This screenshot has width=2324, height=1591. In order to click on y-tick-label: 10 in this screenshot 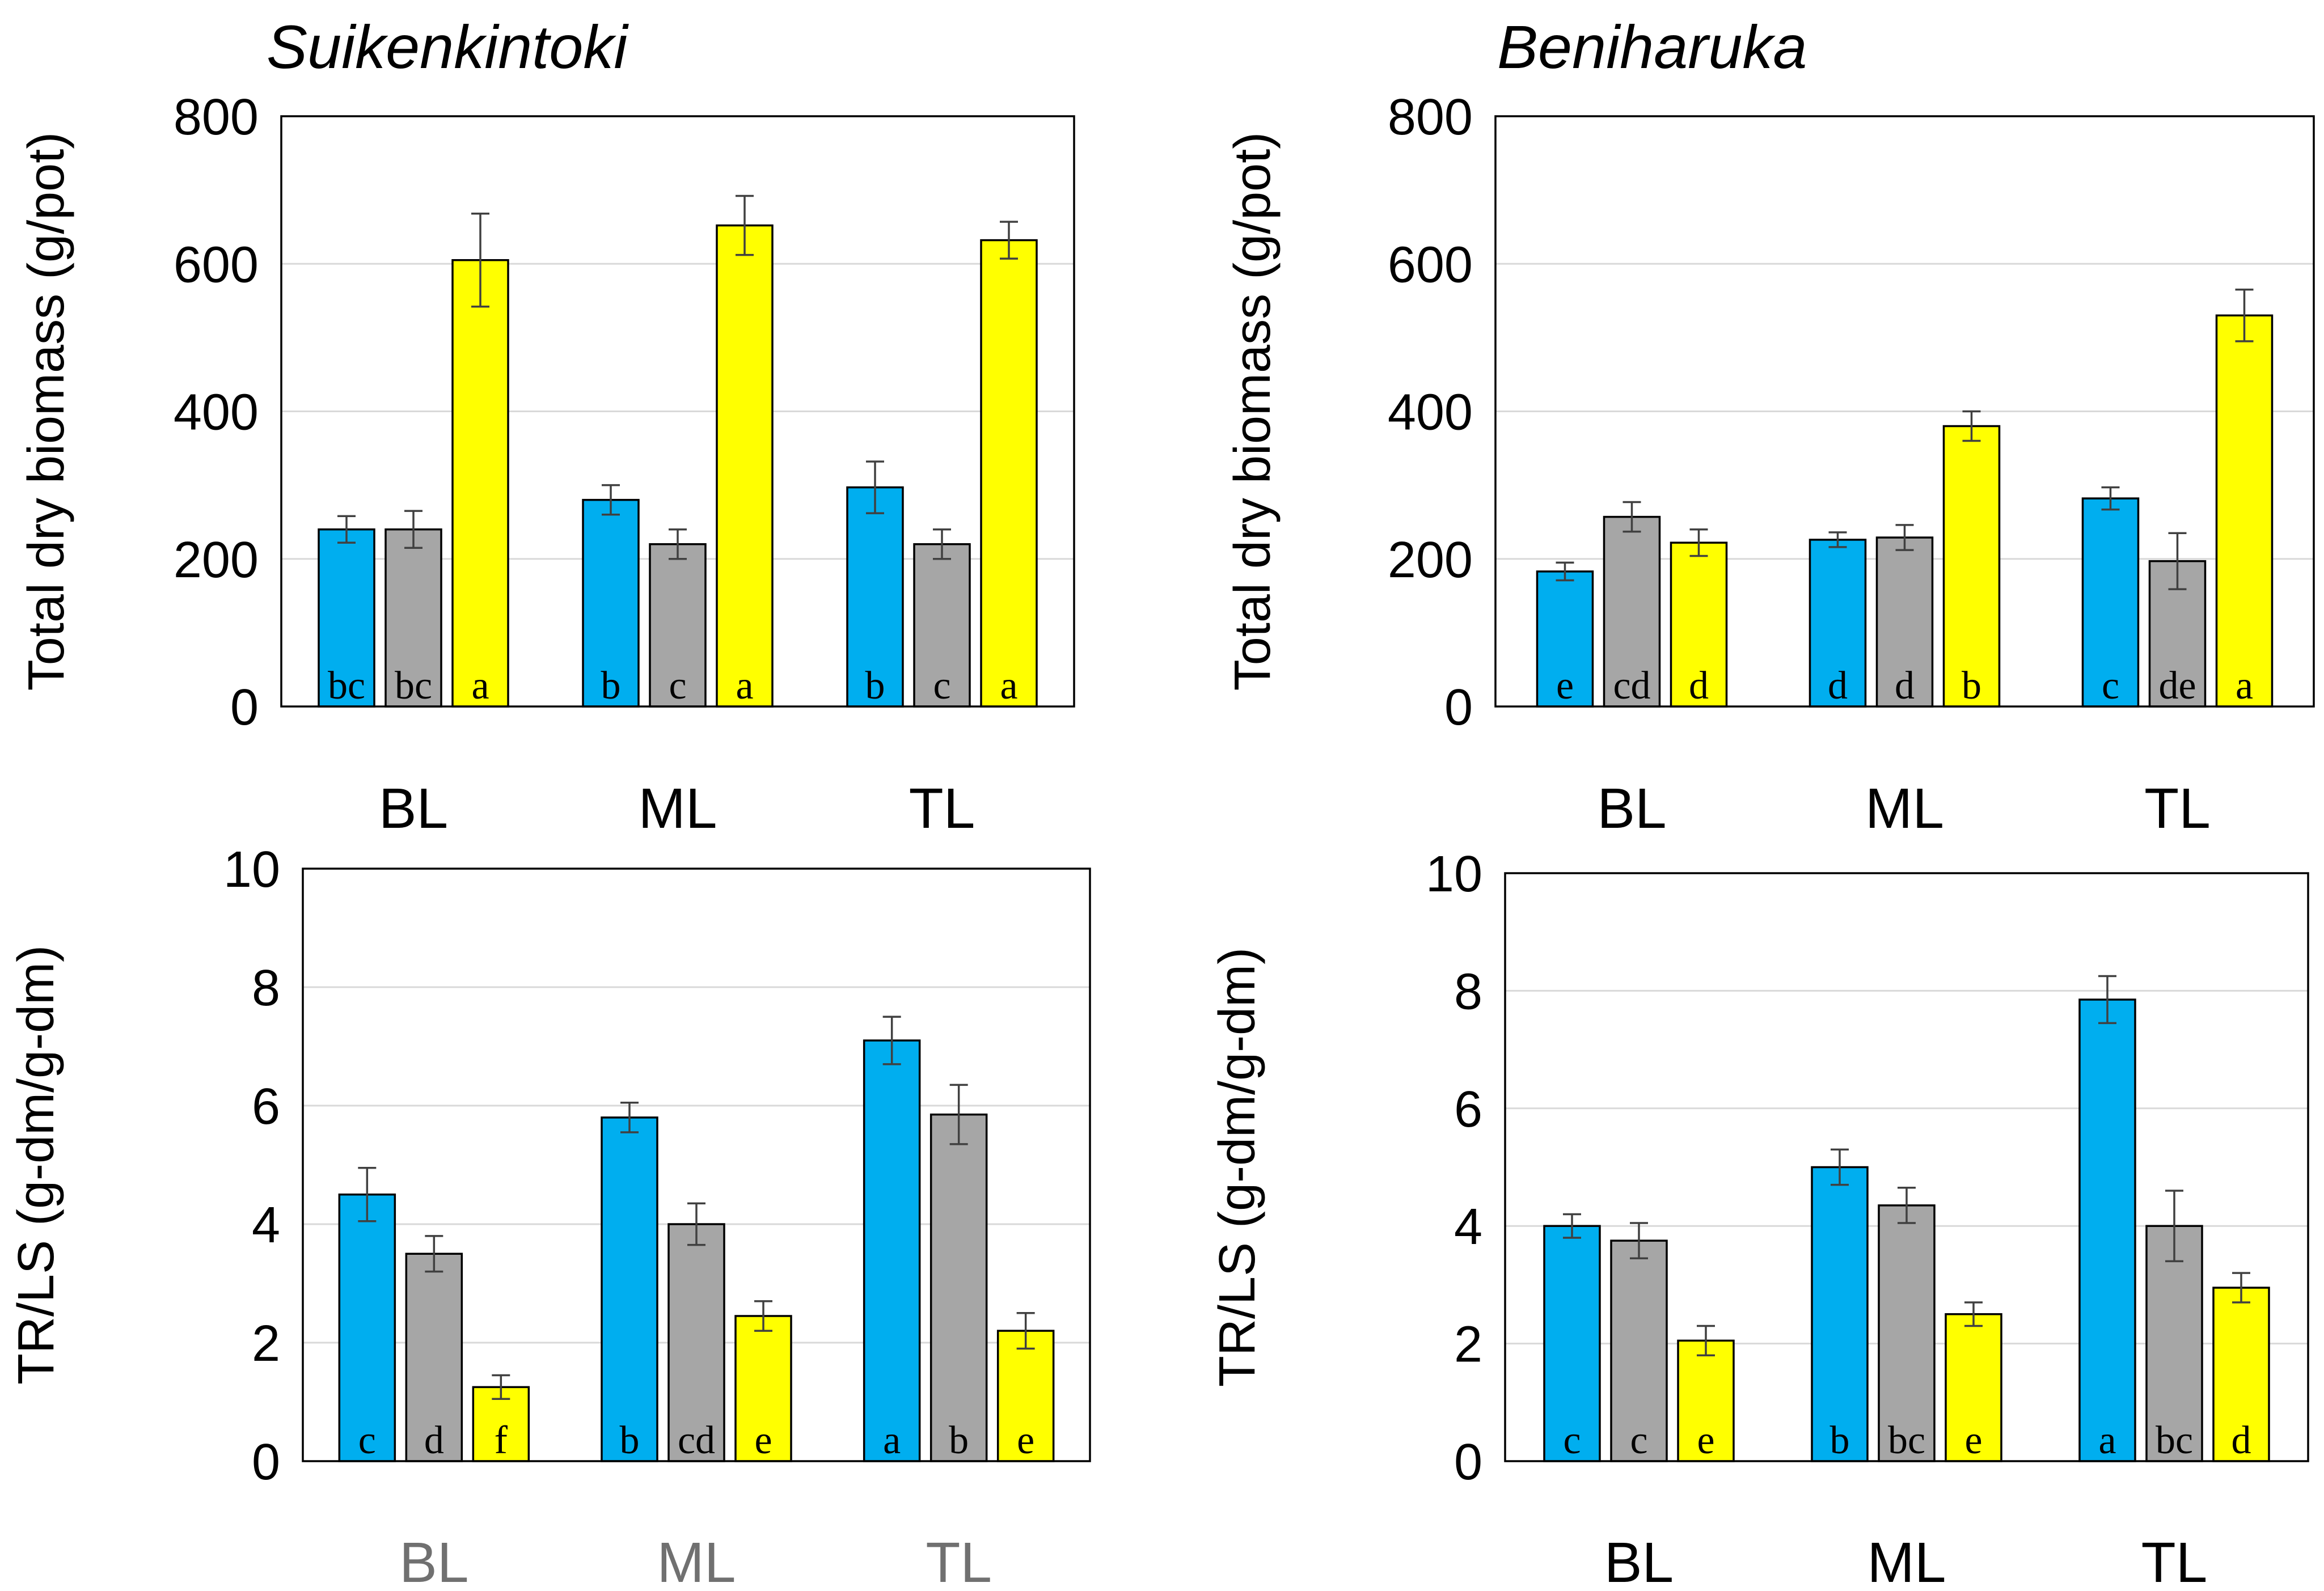, I will do `click(251, 869)`.